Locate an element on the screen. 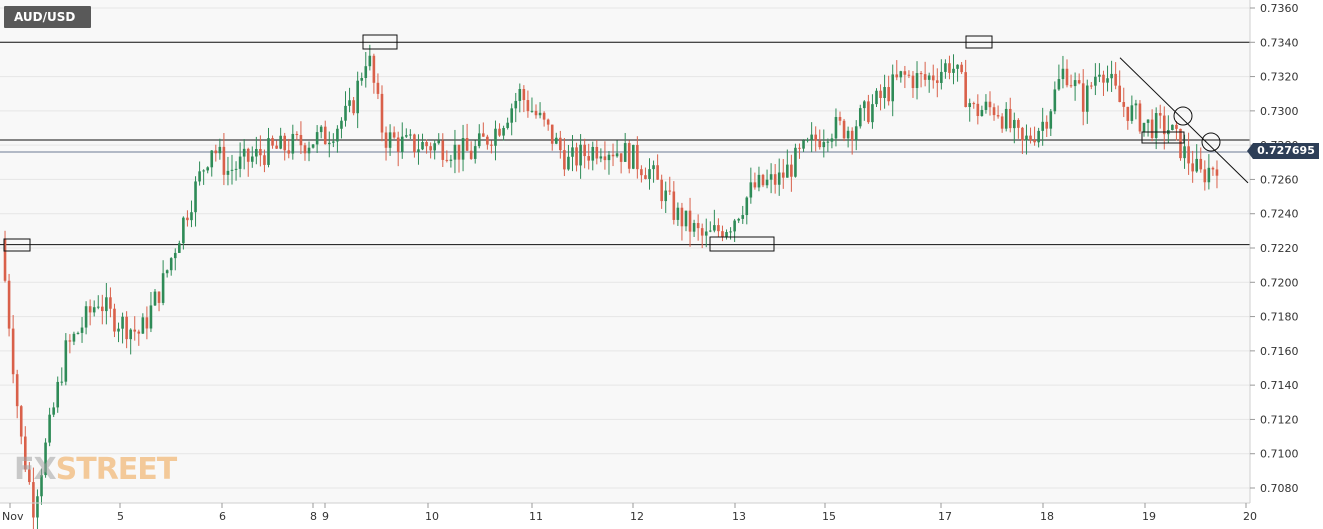  y-tick-label: 0.7220 is located at coordinates (1279, 248).